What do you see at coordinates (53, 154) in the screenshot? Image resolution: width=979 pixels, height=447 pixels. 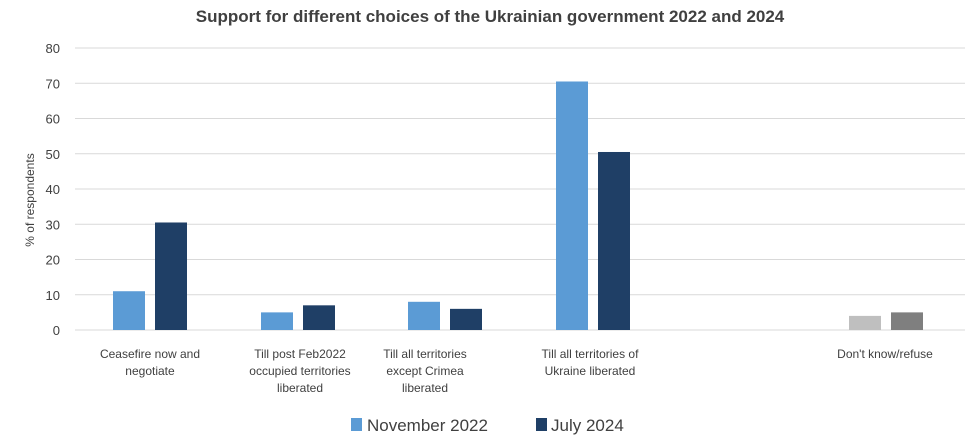 I see `y-tick-label: 50` at bounding box center [53, 154].